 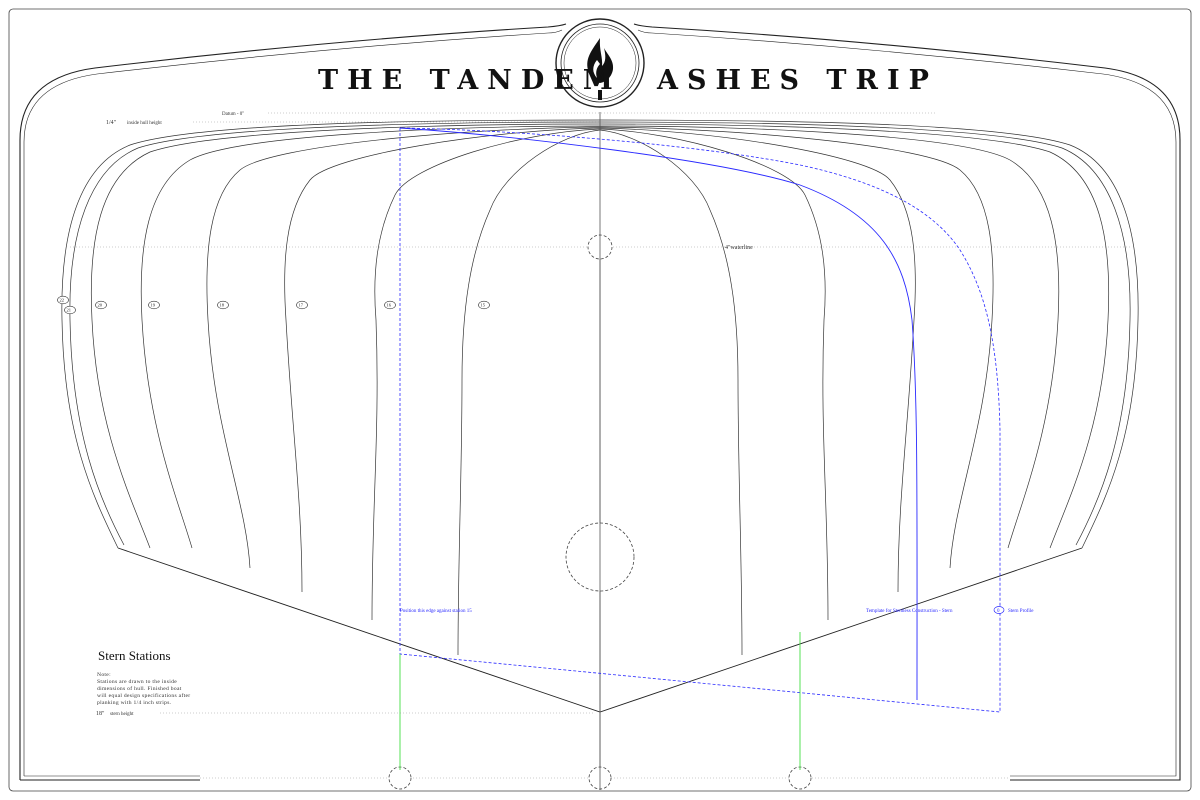 I want to click on title-right: ASHES TRIP, so click(x=797, y=80).